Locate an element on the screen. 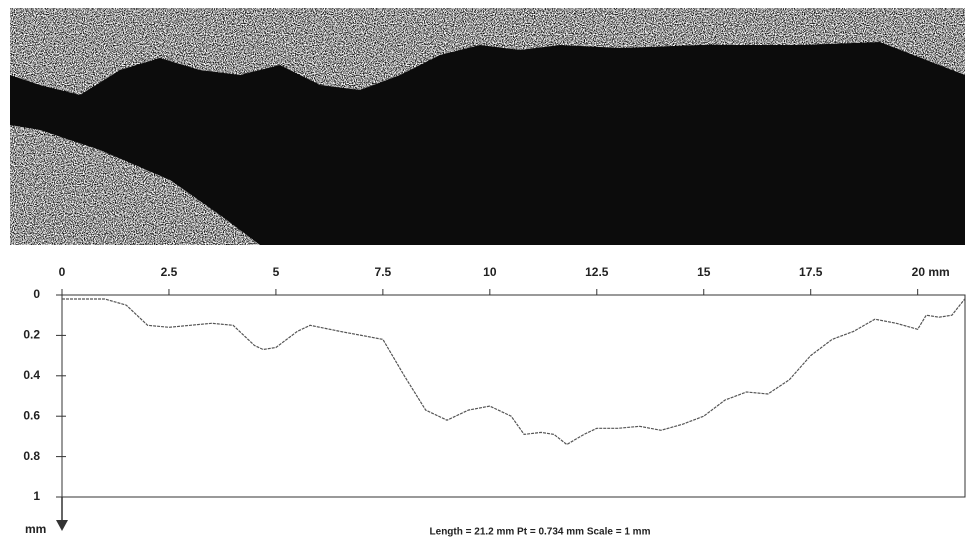 This screenshot has width=971, height=541. x-tick-label: 15 is located at coordinates (704, 272).